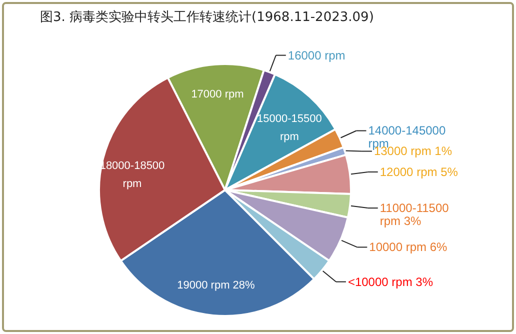  What do you see at coordinates (217, 94) in the screenshot?
I see `slice-label: 17000 rpm` at bounding box center [217, 94].